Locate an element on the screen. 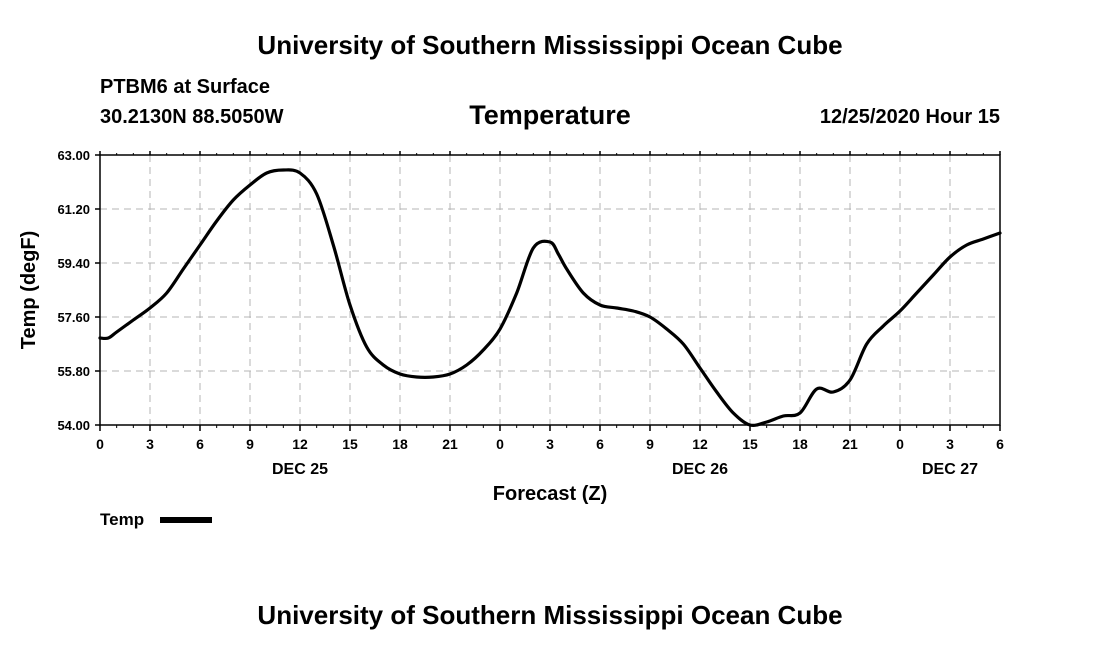 Image resolution: width=1100 pixels, height=650 pixels. station-name: PTBM6 at Surface is located at coordinates (185, 87).